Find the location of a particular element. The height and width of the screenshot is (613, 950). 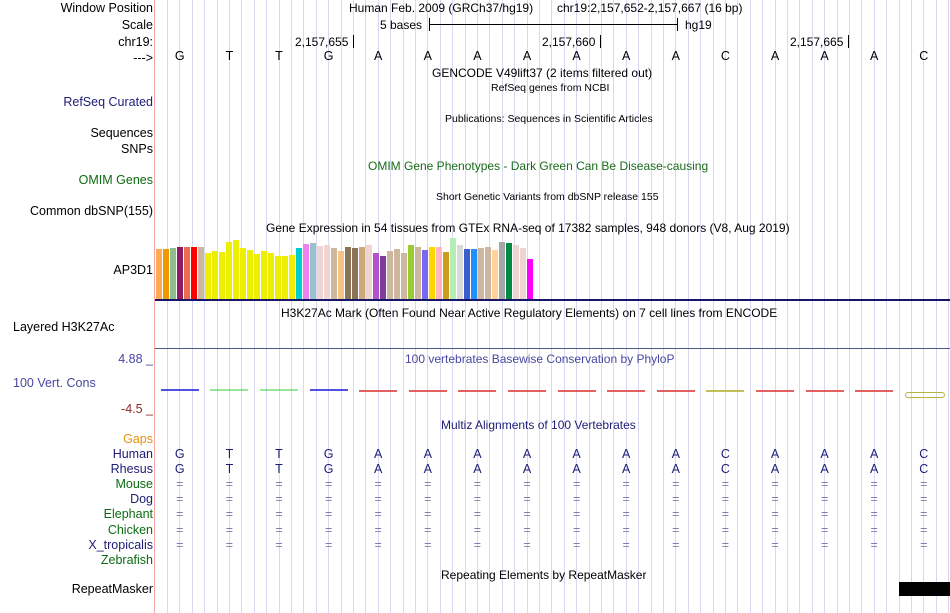

ruler-tick-label: 2,157,655 is located at coordinates (322, 42).